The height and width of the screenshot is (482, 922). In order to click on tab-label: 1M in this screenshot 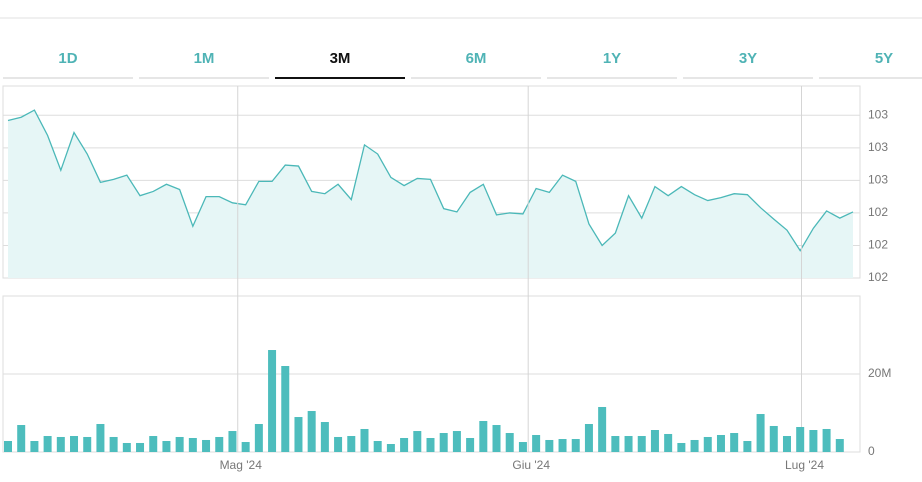, I will do `click(204, 58)`.